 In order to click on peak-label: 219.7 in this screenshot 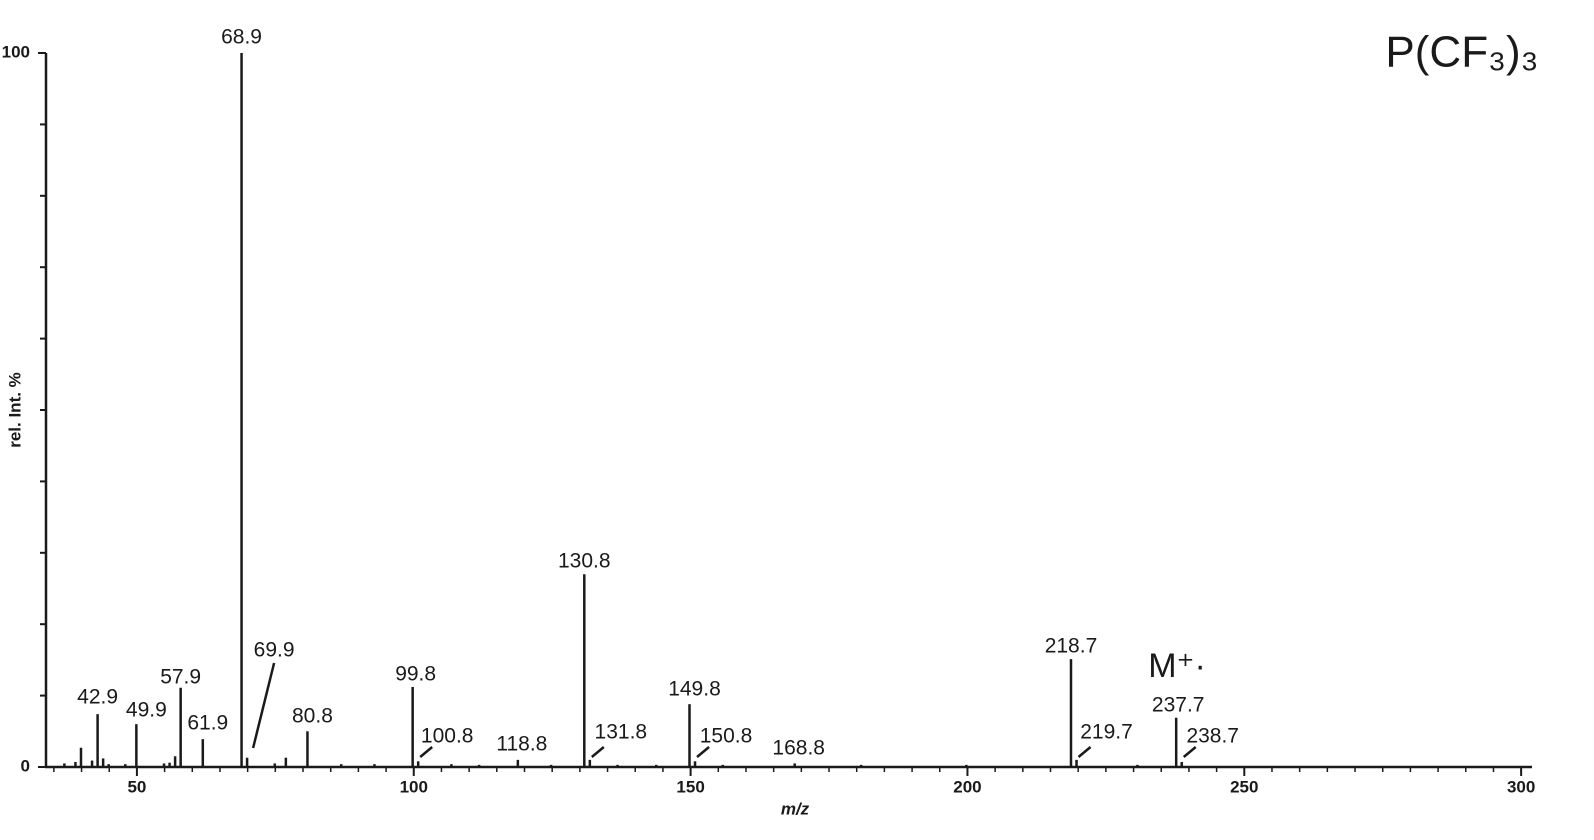, I will do `click(1106, 732)`.